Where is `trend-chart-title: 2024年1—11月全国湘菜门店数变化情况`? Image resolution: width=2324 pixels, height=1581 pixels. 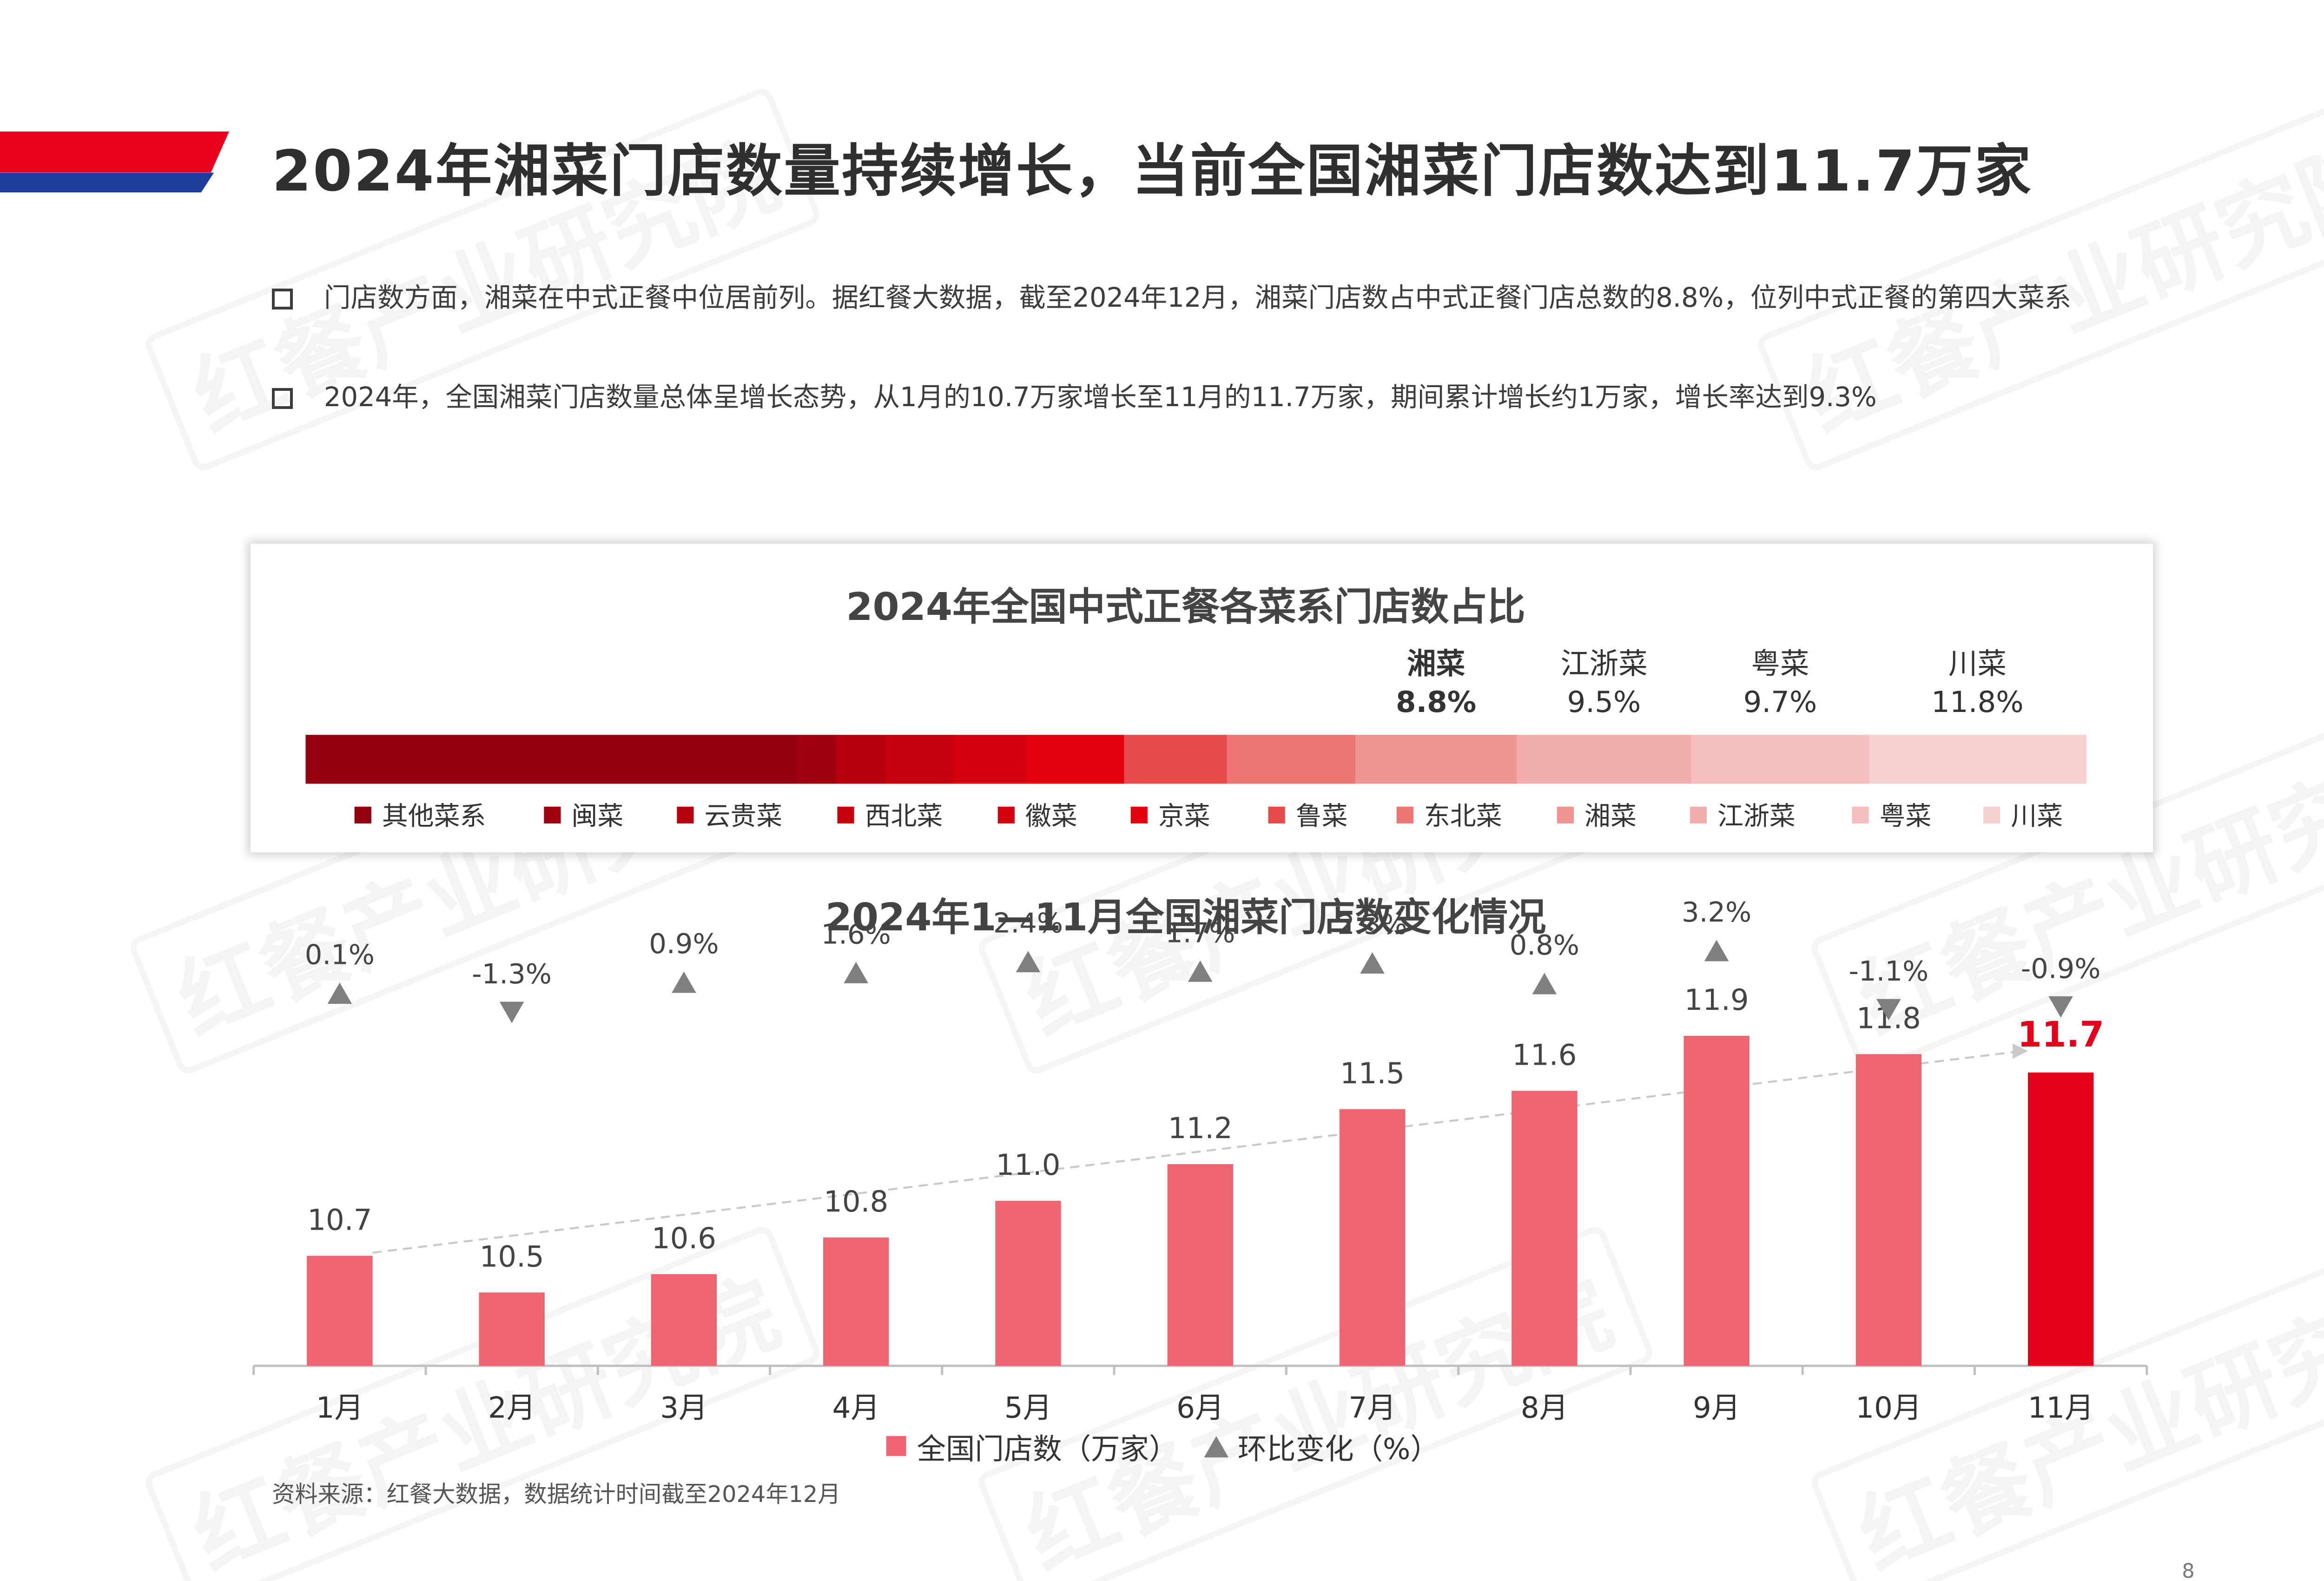
trend-chart-title: 2024年1—11月全国湘菜门店数变化情况 is located at coordinates (1185, 917).